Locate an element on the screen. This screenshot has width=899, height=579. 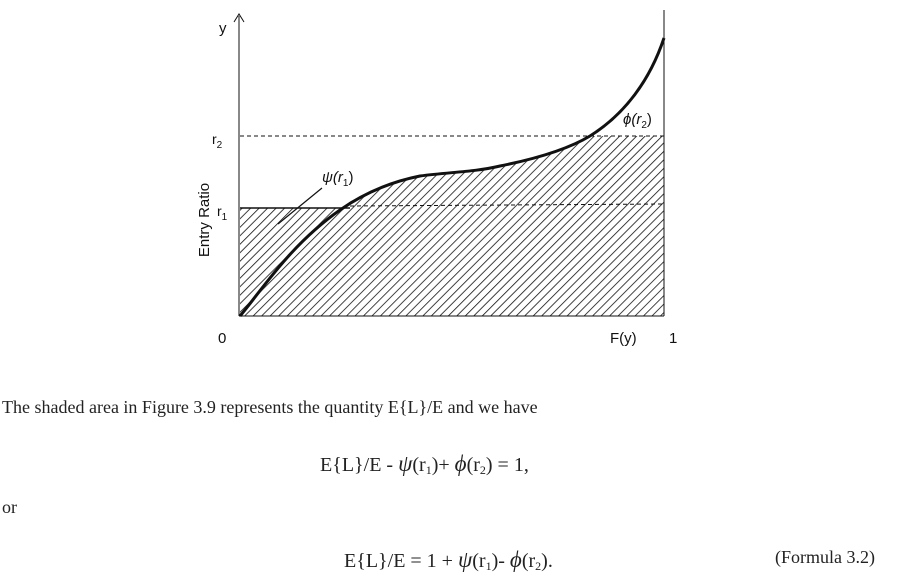
x-axis-end-label: 1 is located at coordinates (673, 338).